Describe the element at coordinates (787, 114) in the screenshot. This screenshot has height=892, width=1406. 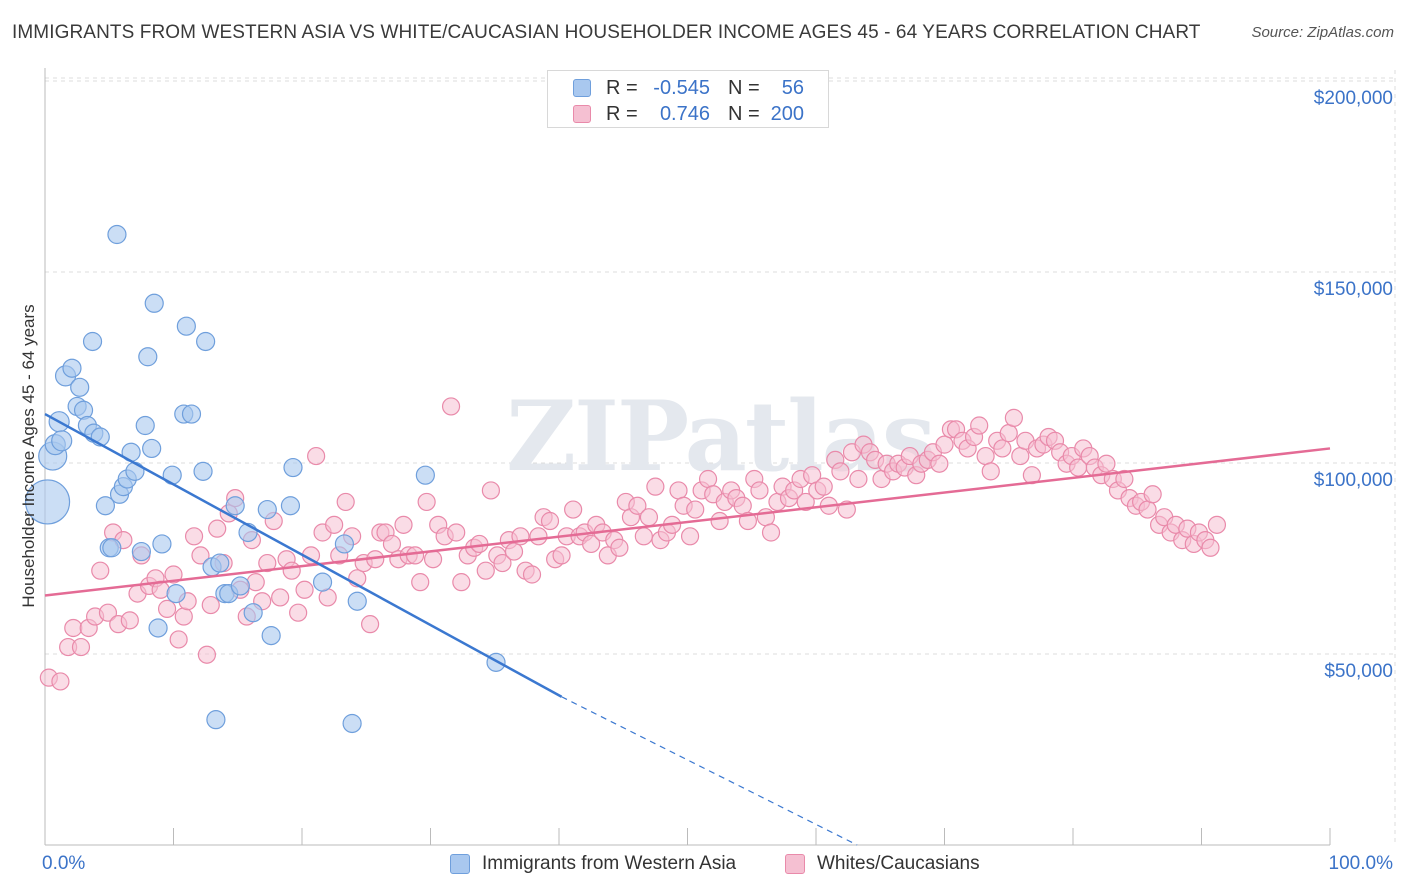
I see `n-value: 200` at that location.